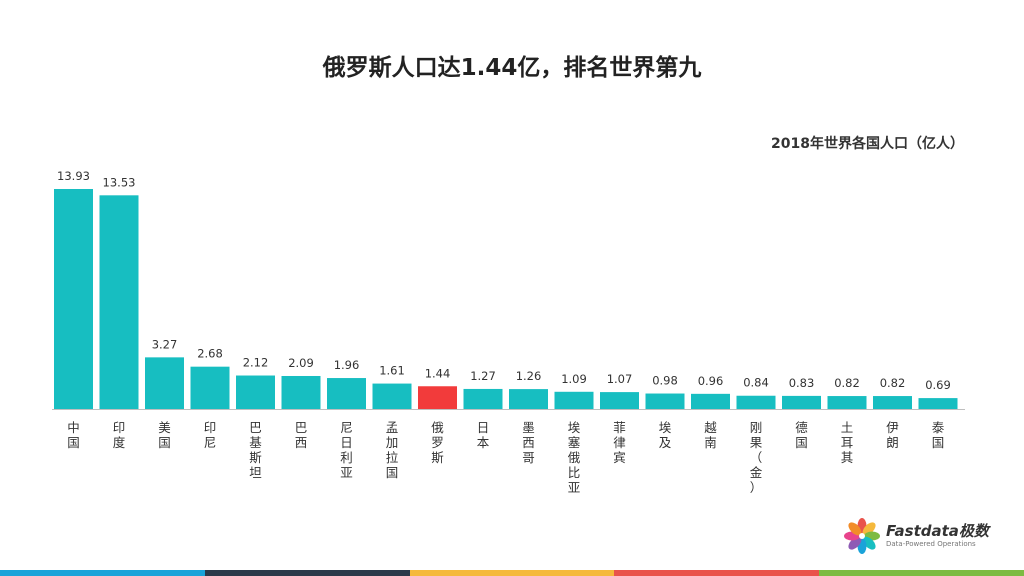 This screenshot has width=1024, height=576. Describe the element at coordinates (529, 376) in the screenshot. I see `data-label-10: 1.26` at that location.